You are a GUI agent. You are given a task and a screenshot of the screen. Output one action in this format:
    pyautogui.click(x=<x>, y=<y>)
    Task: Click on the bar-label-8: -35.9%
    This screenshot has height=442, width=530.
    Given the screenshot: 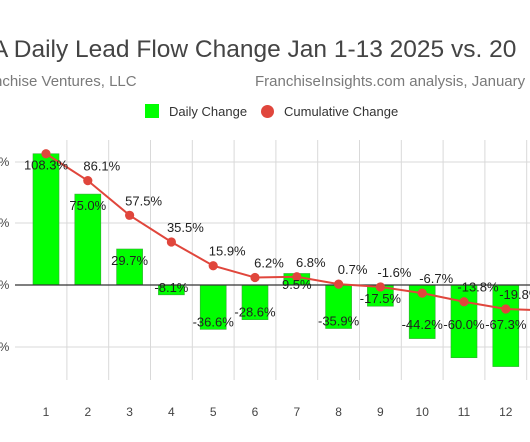 What is the action you would take?
    pyautogui.click(x=339, y=321)
    